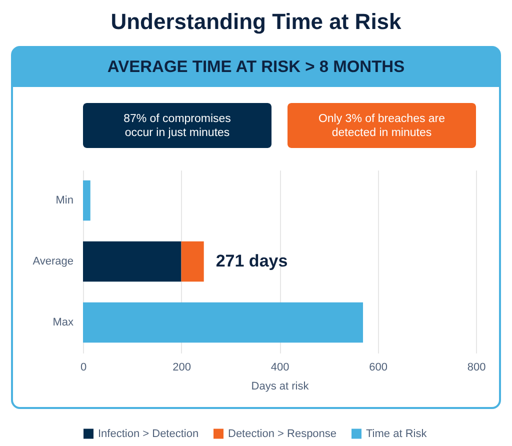 This screenshot has height=446, width=512. I want to click on annotation: 271 days, so click(252, 261).